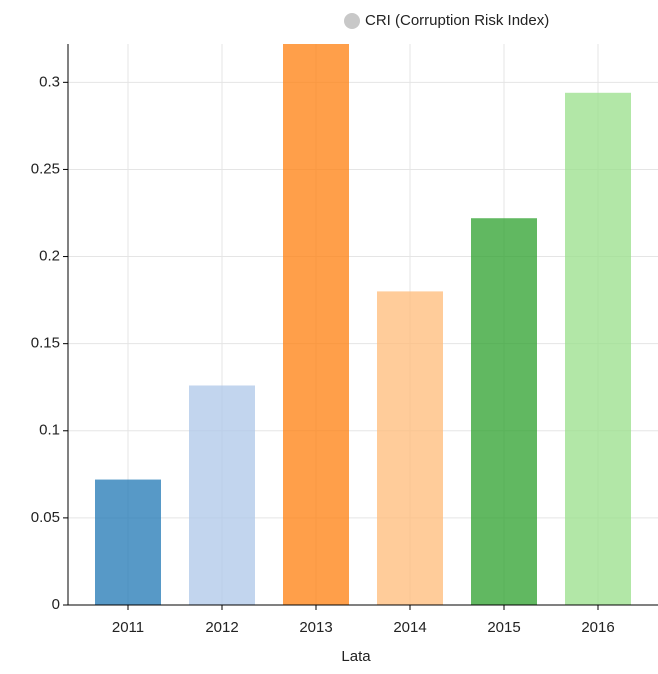  I want to click on y-tick-label: 0.3, so click(49, 81).